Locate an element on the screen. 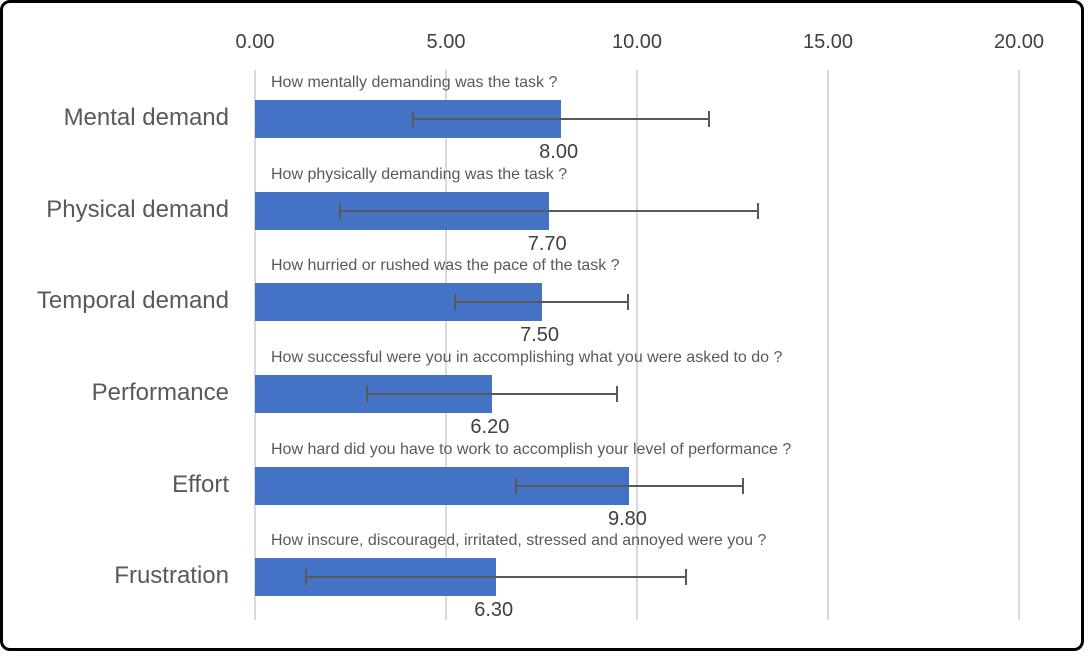 This screenshot has width=1090, height=657. x-axis-tick-label: 15.00 is located at coordinates (828, 42).